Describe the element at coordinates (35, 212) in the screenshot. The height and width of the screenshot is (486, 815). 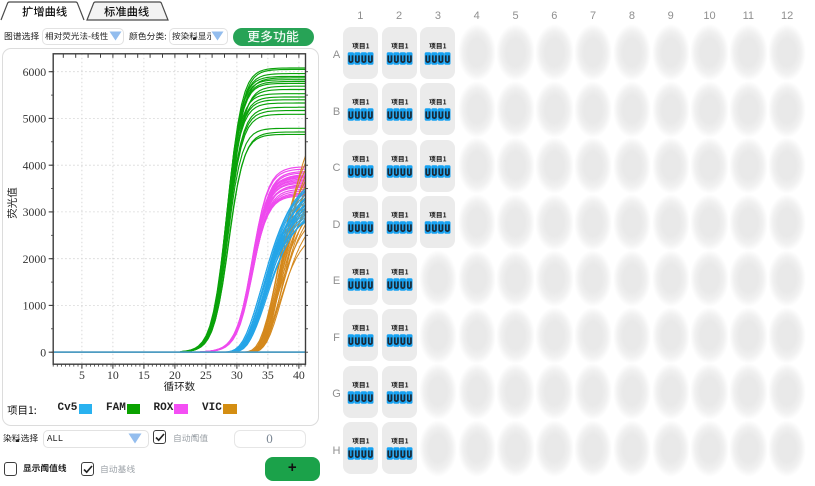
I see `svg-text: 3000` at that location.